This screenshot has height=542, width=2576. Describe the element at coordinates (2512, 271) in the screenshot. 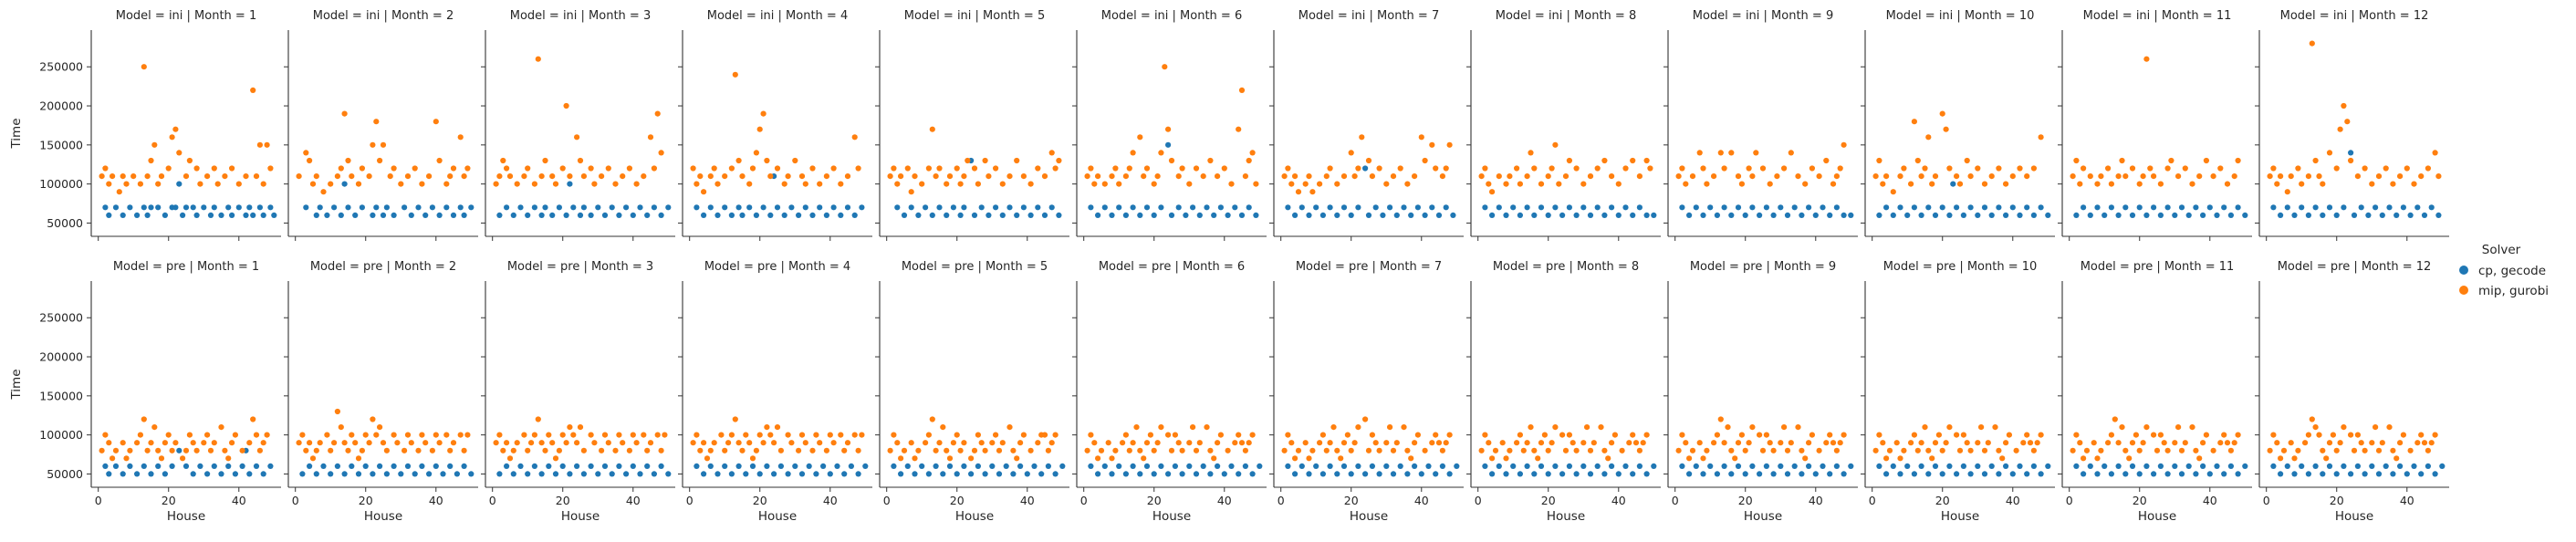

I see `legend-label-cp-gecode: cp, gecode` at that location.